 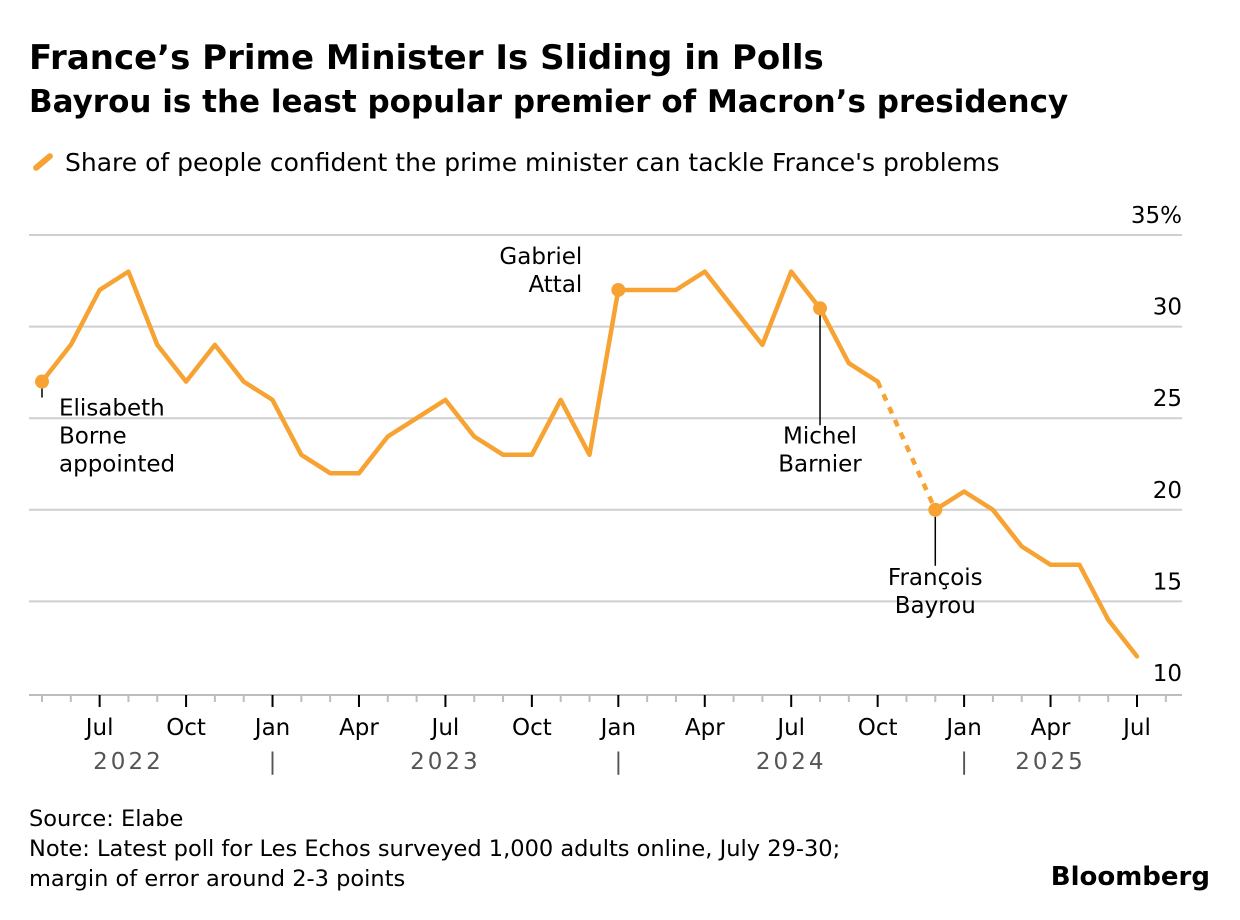 I want to click on bloomberg-logo: Bloomberg, so click(x=1130, y=877).